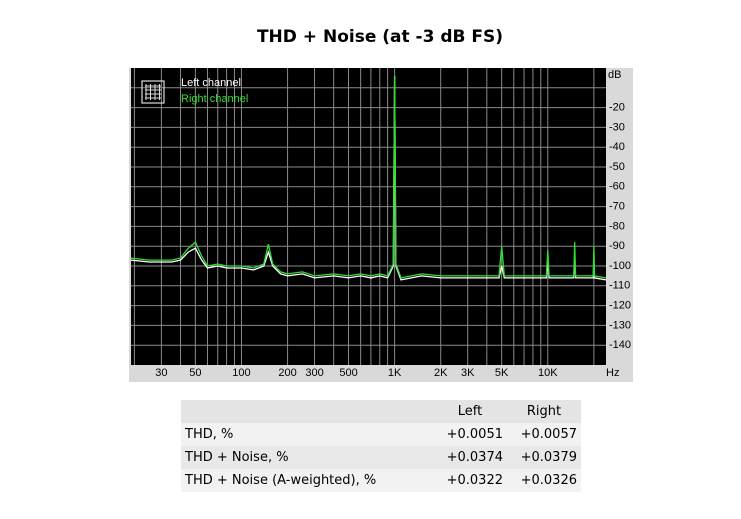 The width and height of the screenshot is (741, 519). What do you see at coordinates (614, 75) in the screenshot?
I see `y-unit: dB` at bounding box center [614, 75].